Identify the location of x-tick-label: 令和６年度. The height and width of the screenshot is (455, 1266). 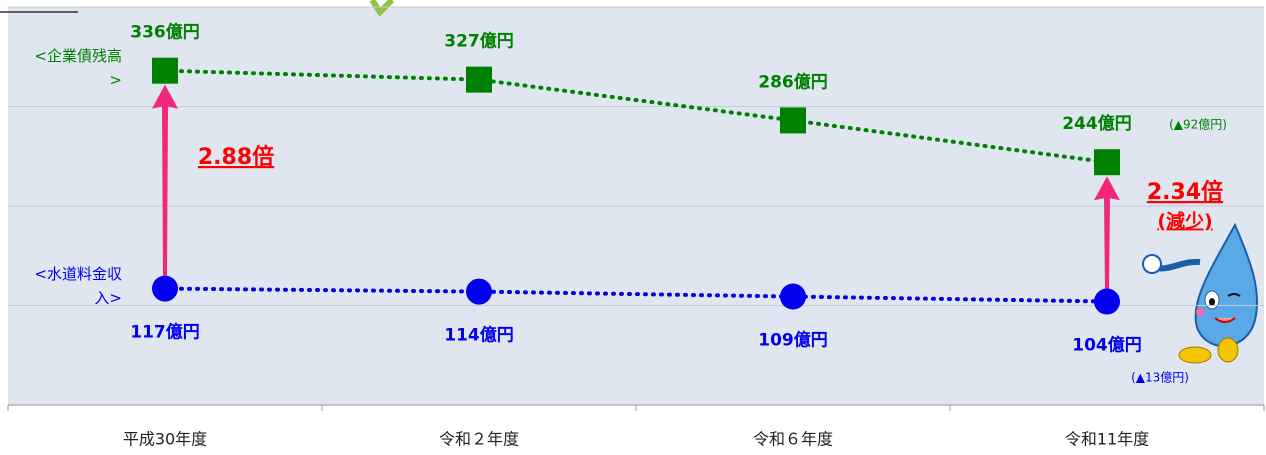
(793, 439).